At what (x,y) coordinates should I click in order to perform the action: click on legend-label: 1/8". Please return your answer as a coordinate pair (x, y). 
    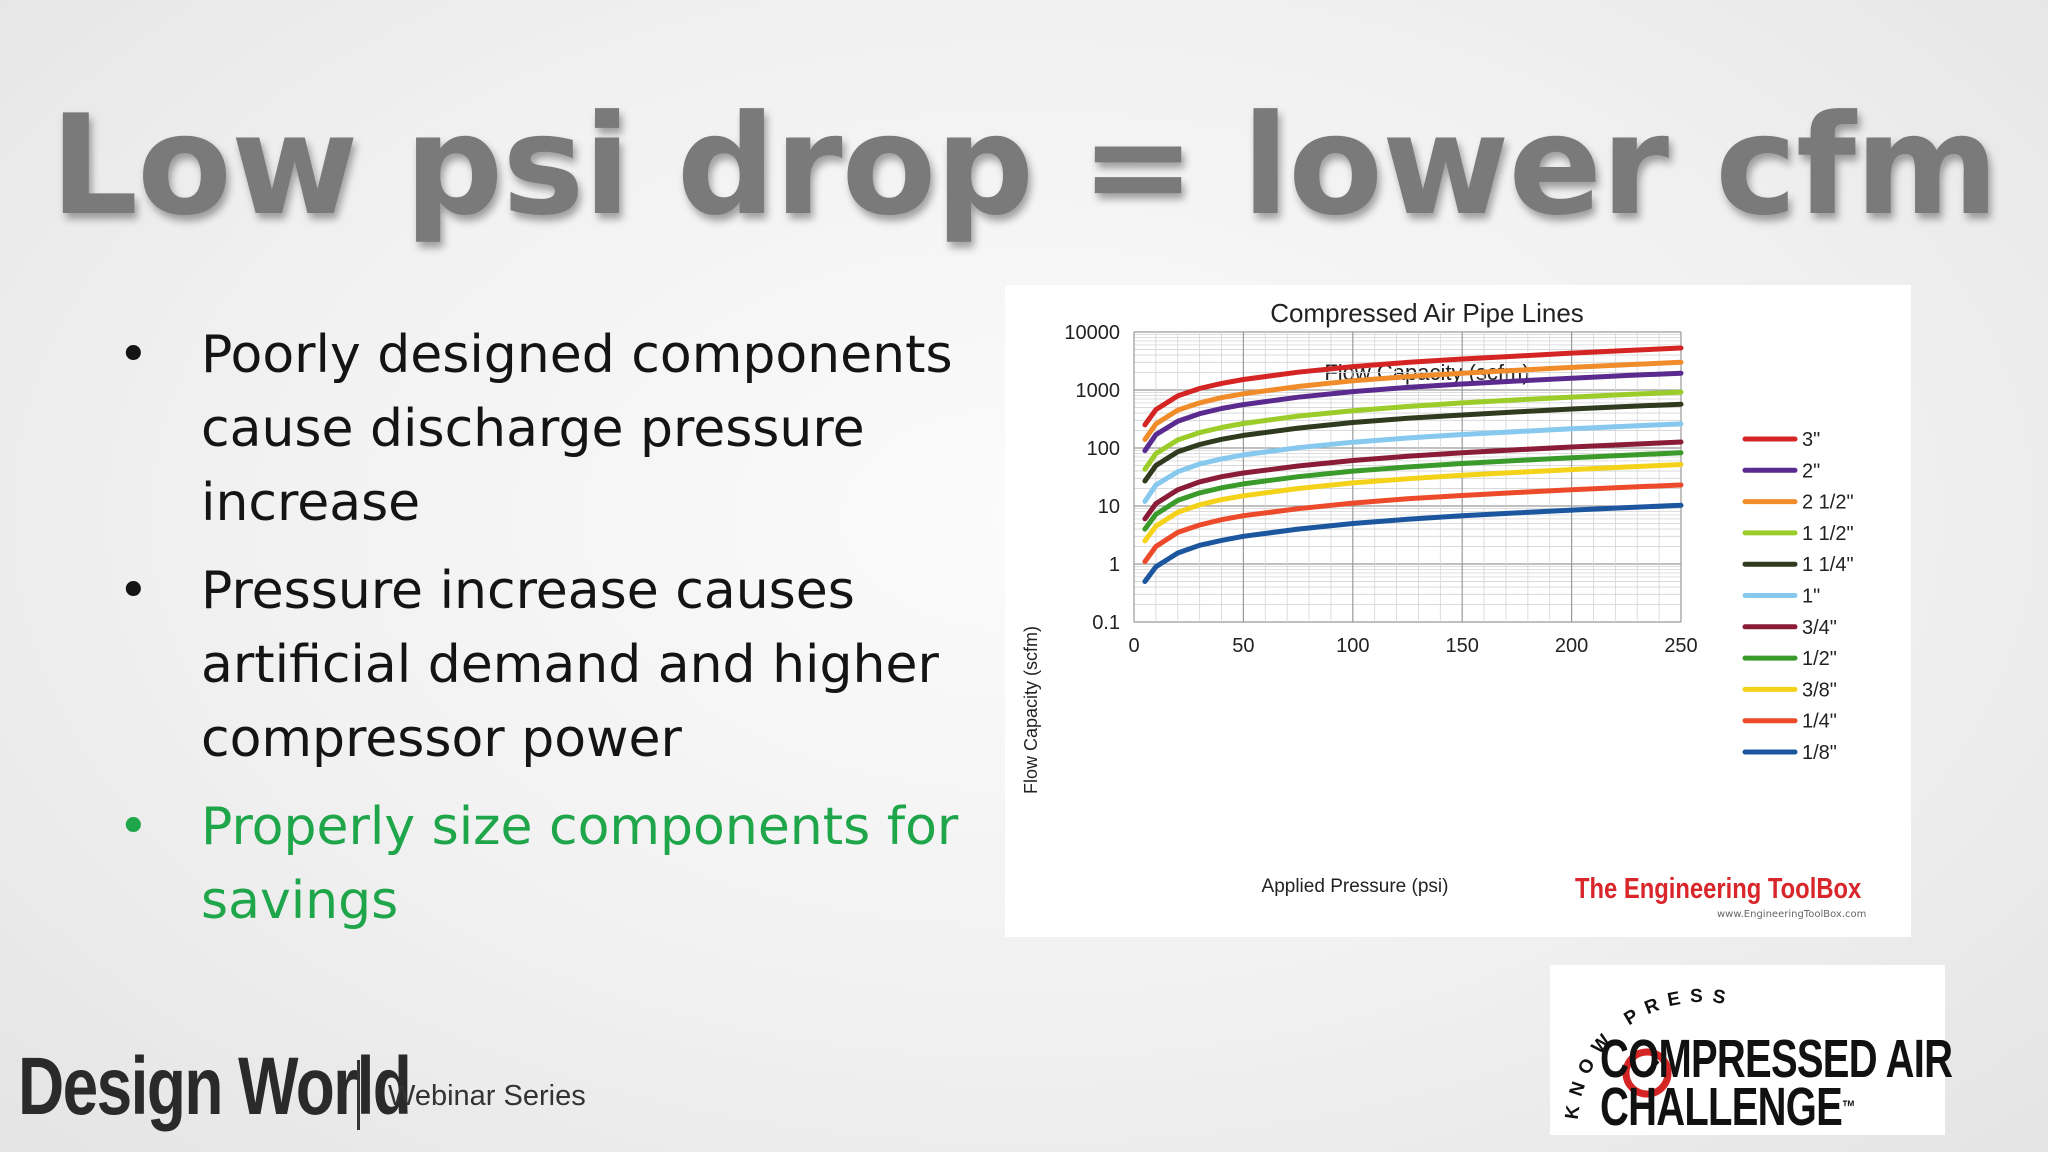
    Looking at the image, I should click on (1819, 753).